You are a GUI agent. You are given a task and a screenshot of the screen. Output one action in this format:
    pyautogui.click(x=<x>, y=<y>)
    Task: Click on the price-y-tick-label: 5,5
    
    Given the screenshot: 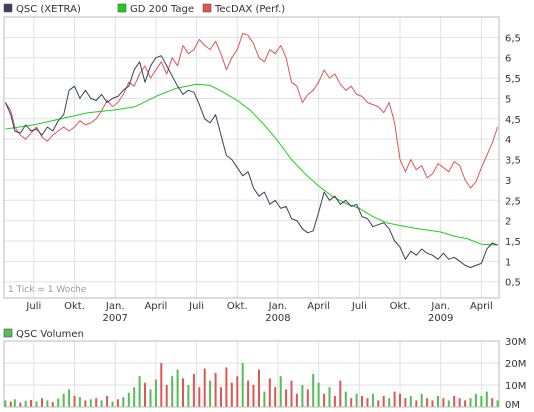 What is the action you would take?
    pyautogui.click(x=513, y=79)
    